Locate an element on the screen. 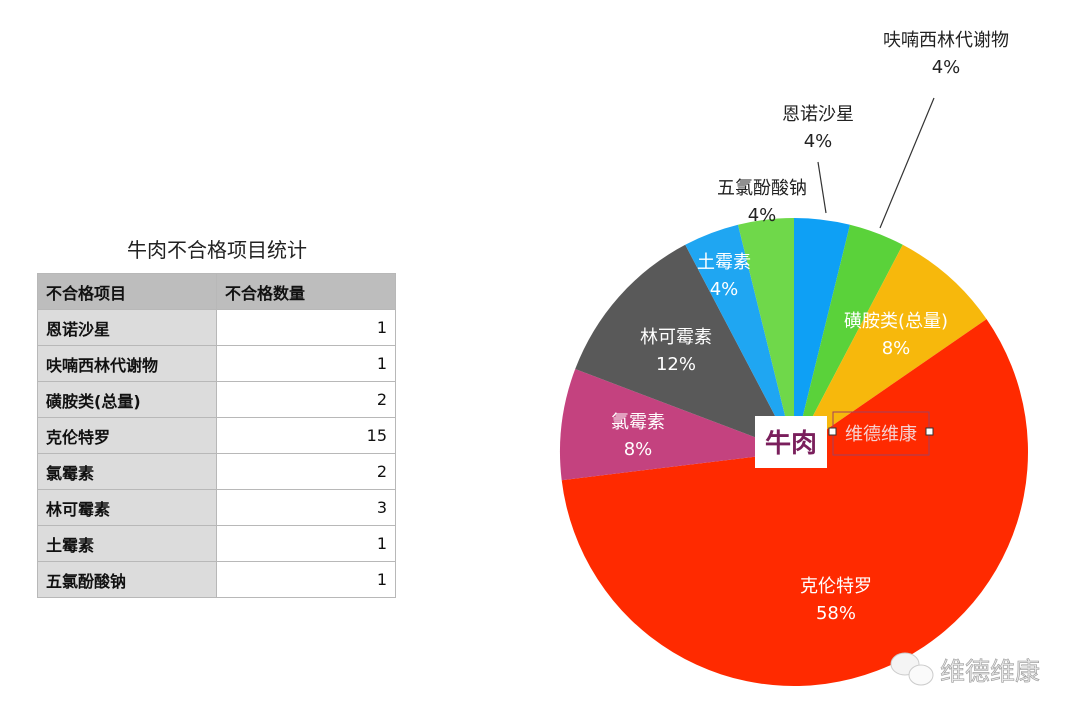 This screenshot has height=718, width=1080. row-item: 恩诺沙星 is located at coordinates (127, 327).